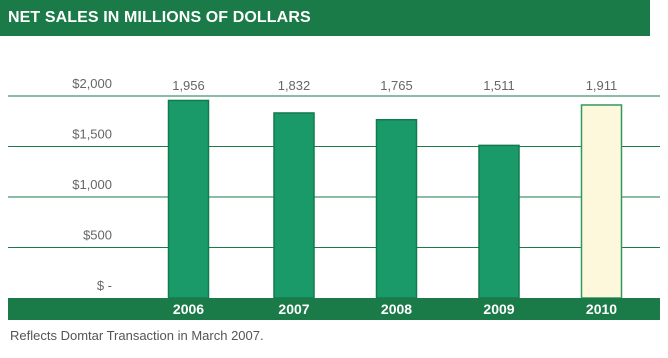 This screenshot has height=358, width=668. What do you see at coordinates (601, 201) in the screenshot?
I see `bar-2010` at bounding box center [601, 201].